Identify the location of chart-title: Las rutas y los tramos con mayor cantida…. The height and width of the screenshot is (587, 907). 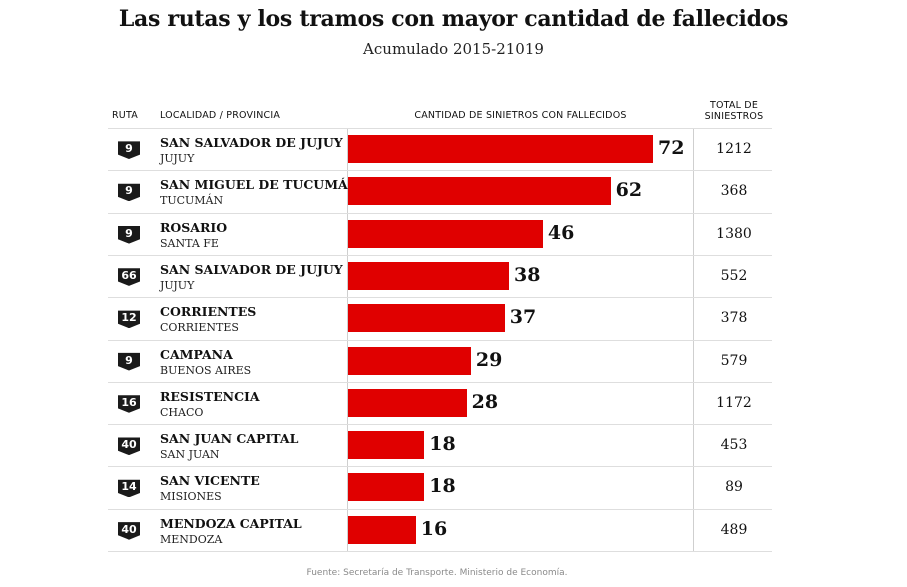
(453, 19).